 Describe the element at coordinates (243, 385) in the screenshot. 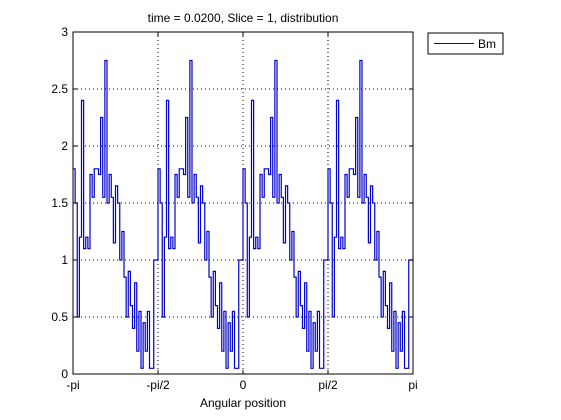

I see `x-tick-label: 0` at that location.